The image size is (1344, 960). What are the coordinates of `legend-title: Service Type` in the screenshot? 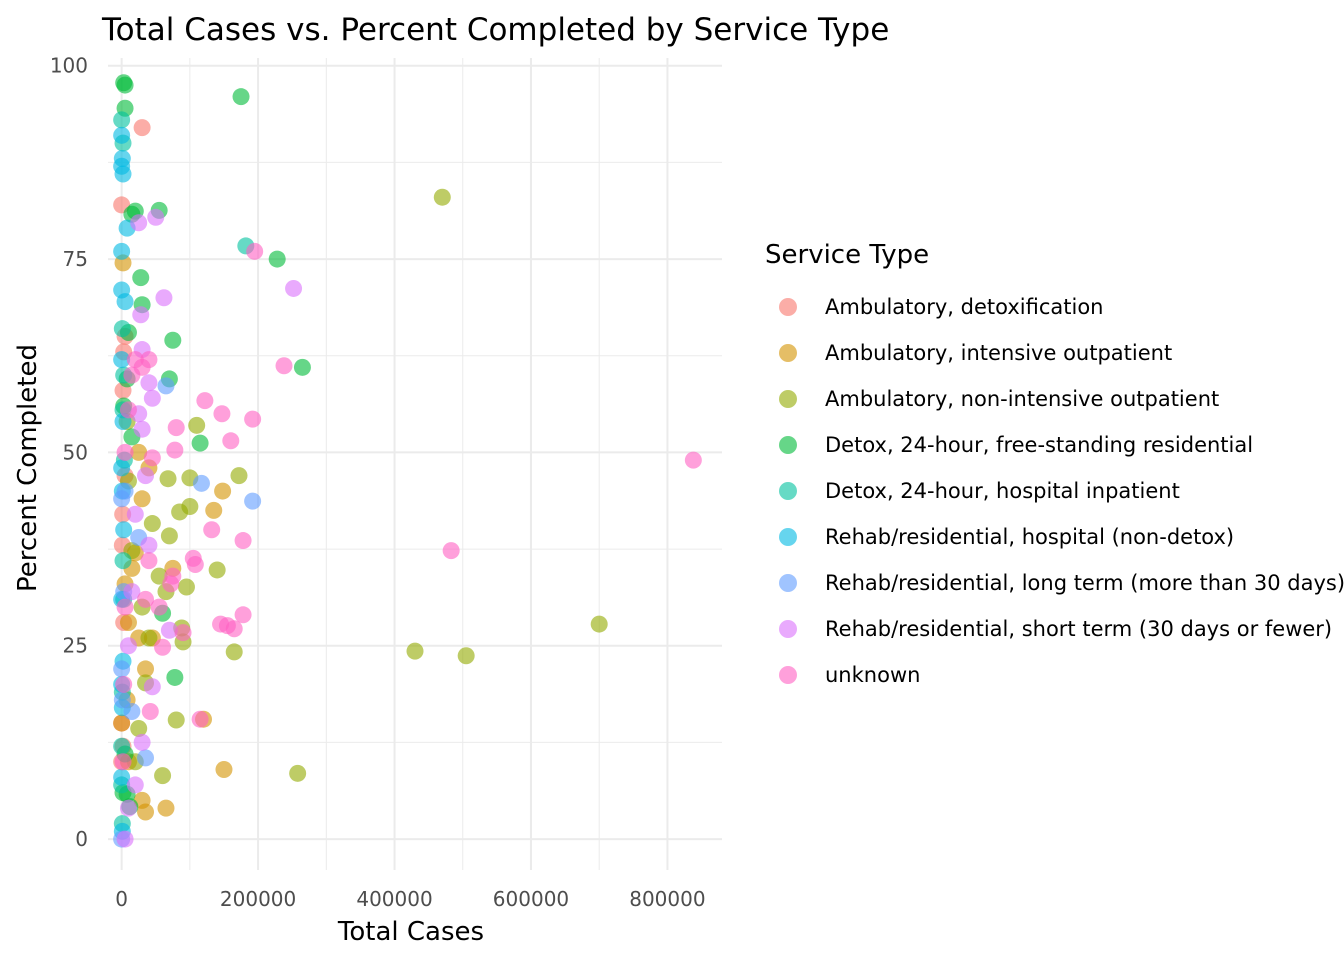 It's located at (847, 255).